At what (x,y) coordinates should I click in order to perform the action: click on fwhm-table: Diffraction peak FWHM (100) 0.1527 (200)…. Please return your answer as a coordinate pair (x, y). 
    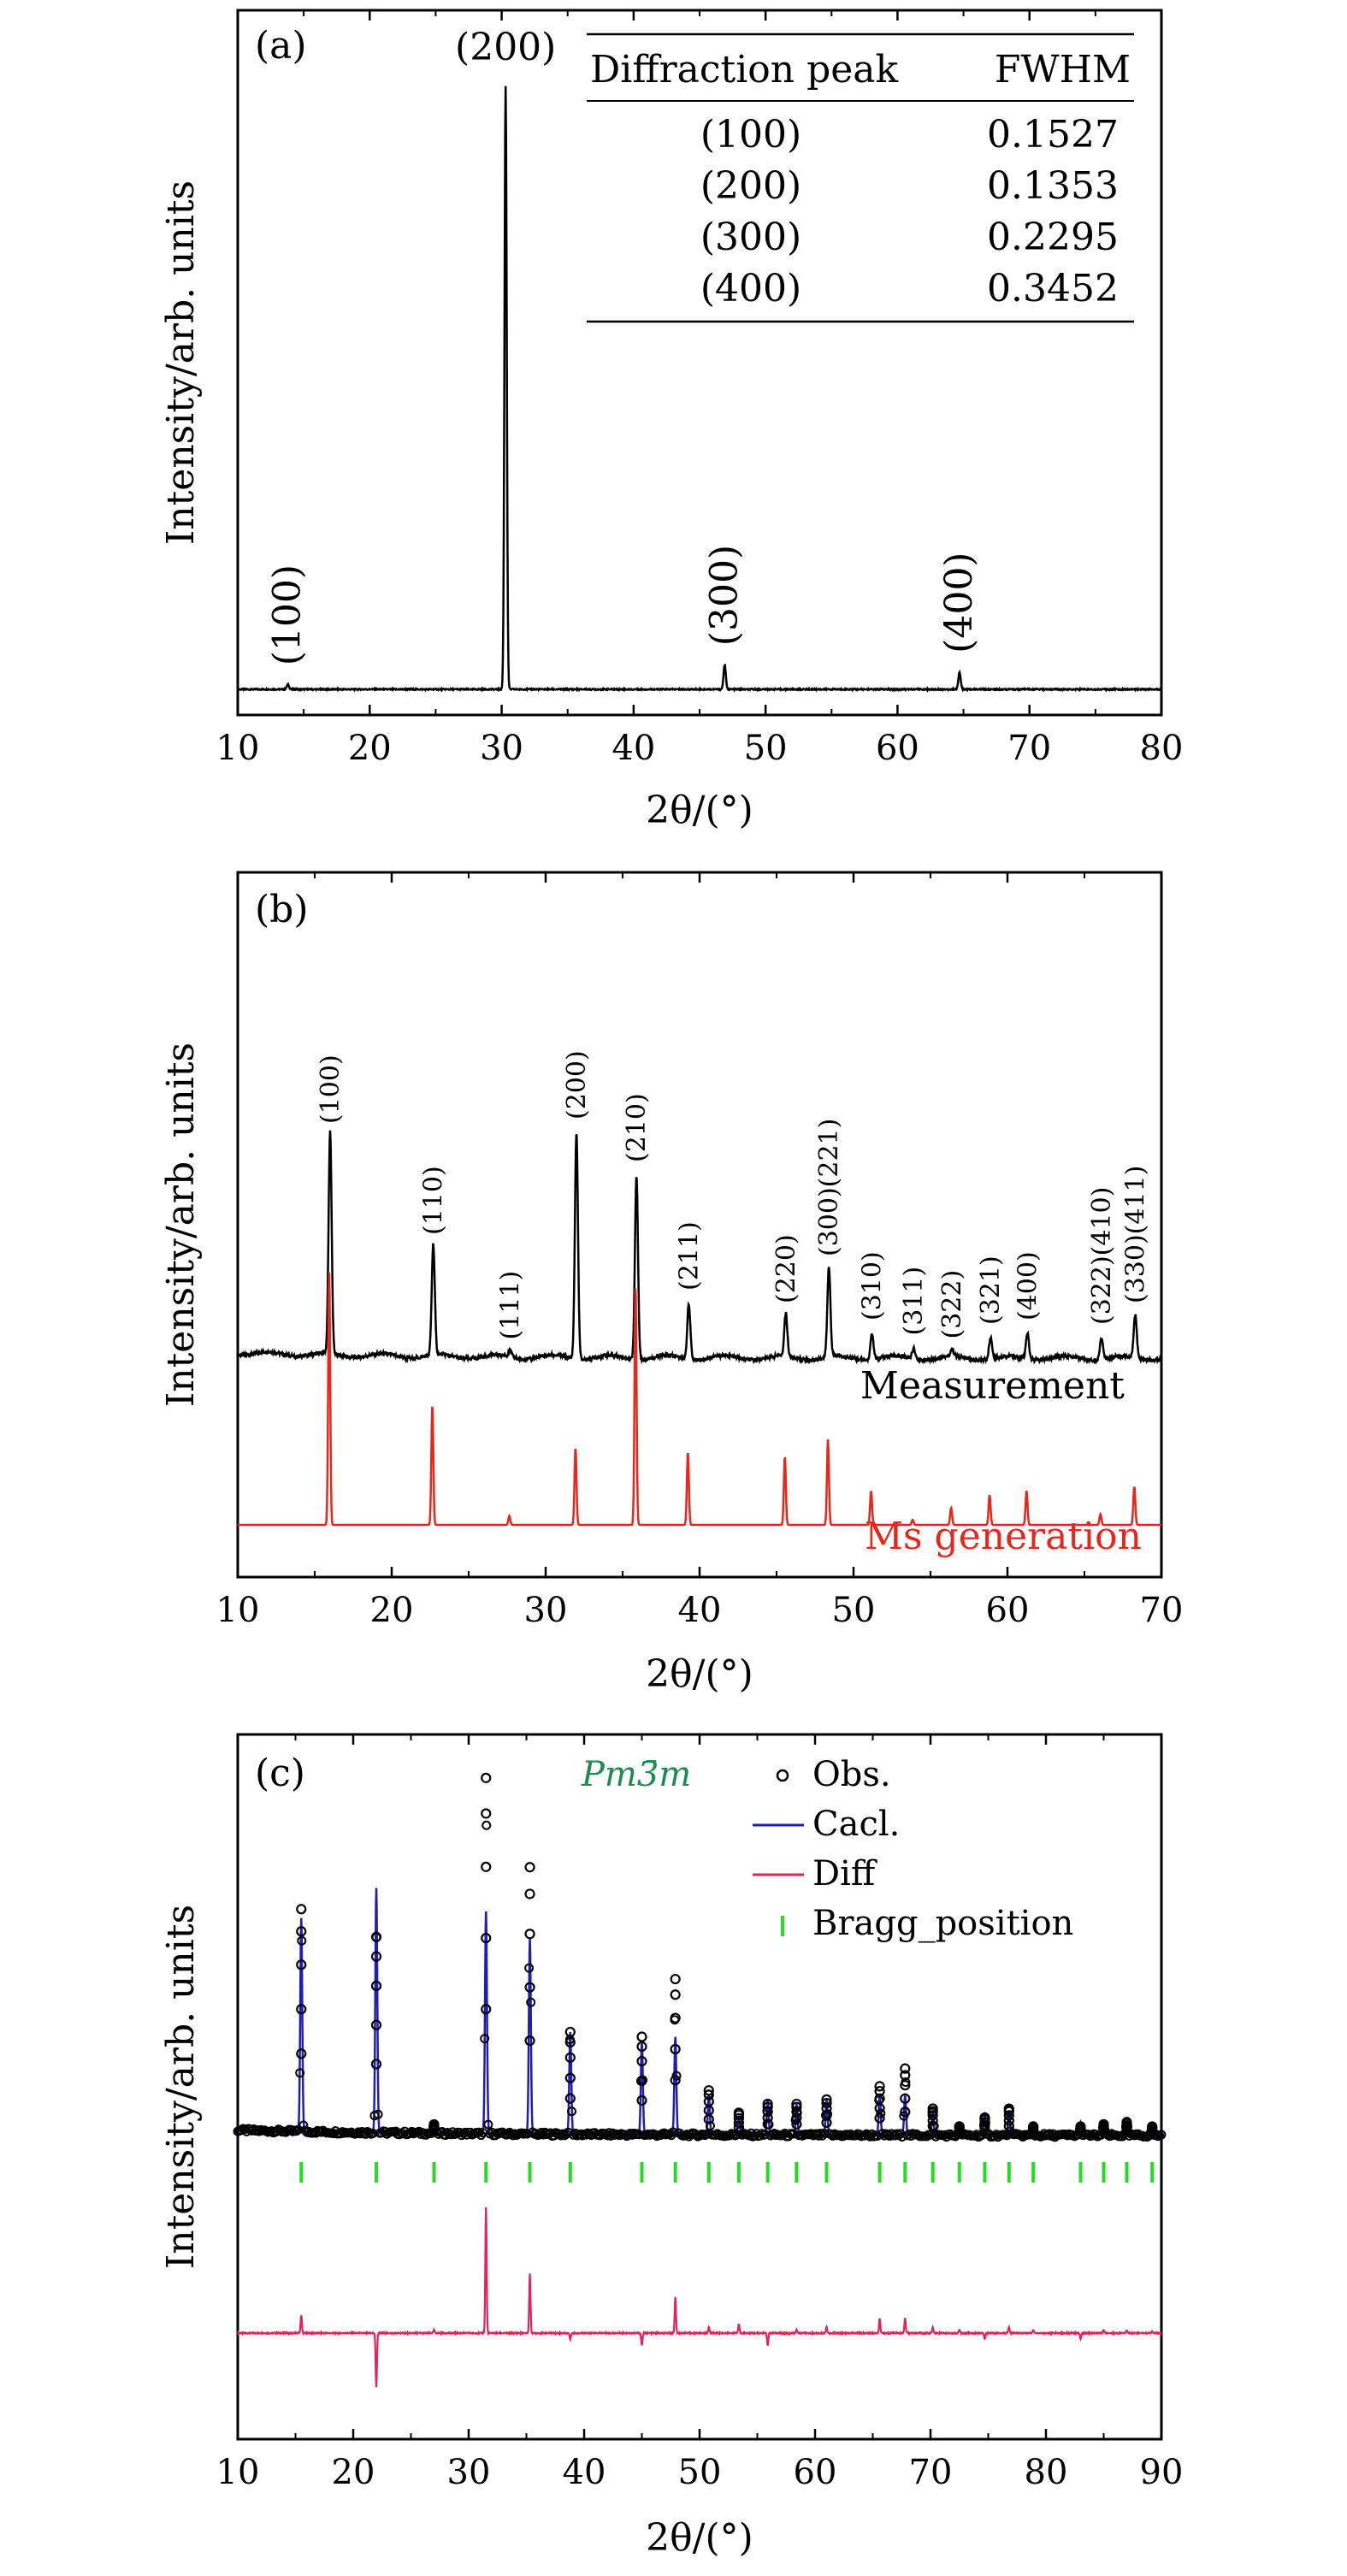
    Looking at the image, I should click on (861, 177).